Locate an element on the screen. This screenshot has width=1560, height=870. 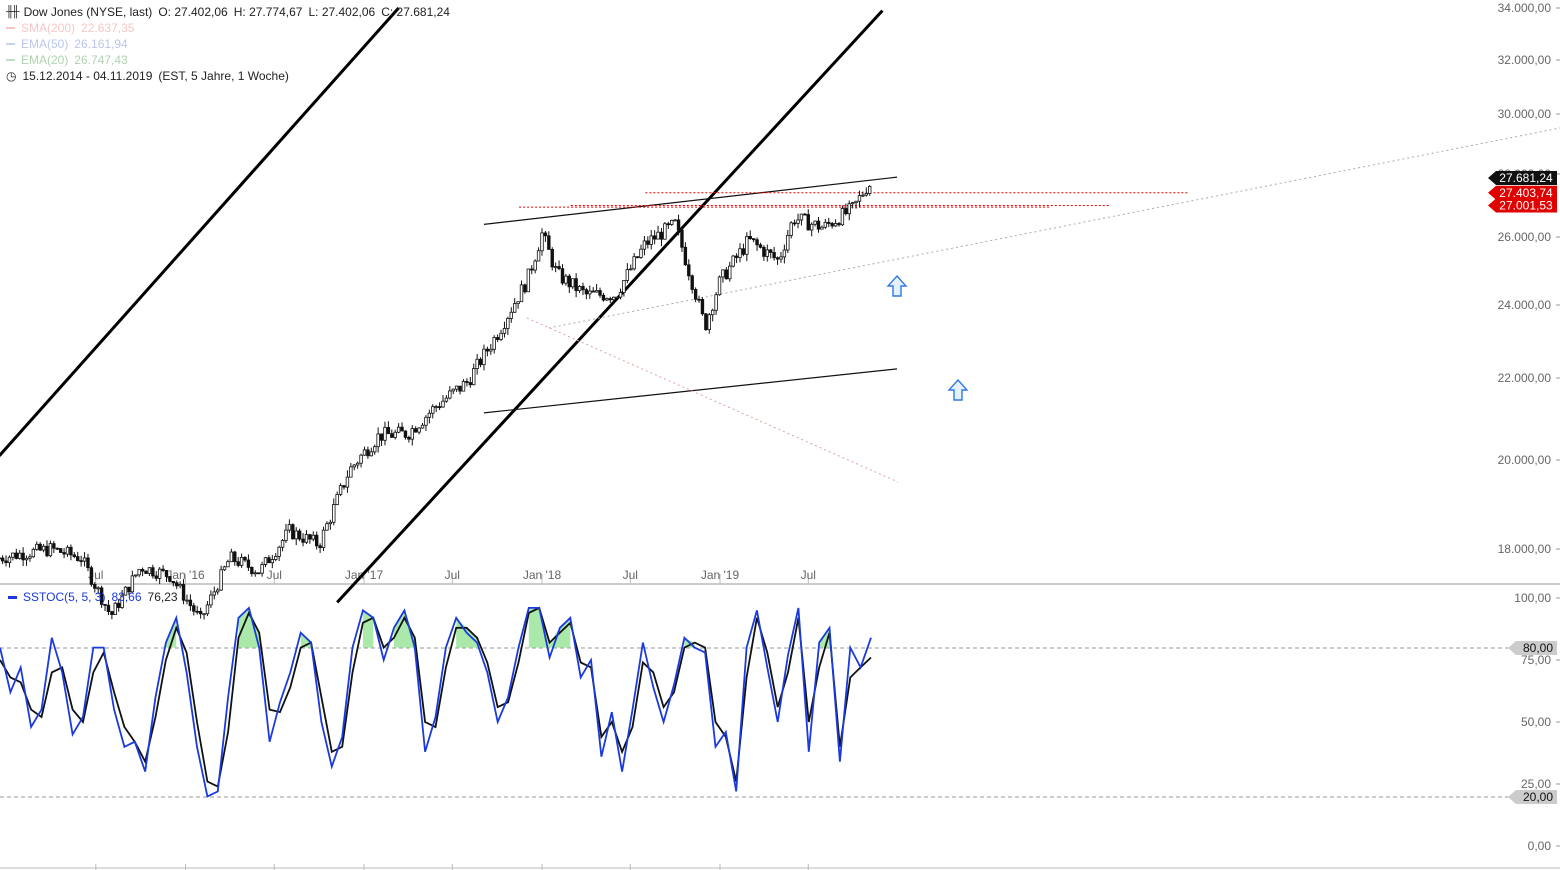
ema20-label: EMA(20) is located at coordinates (45, 60).